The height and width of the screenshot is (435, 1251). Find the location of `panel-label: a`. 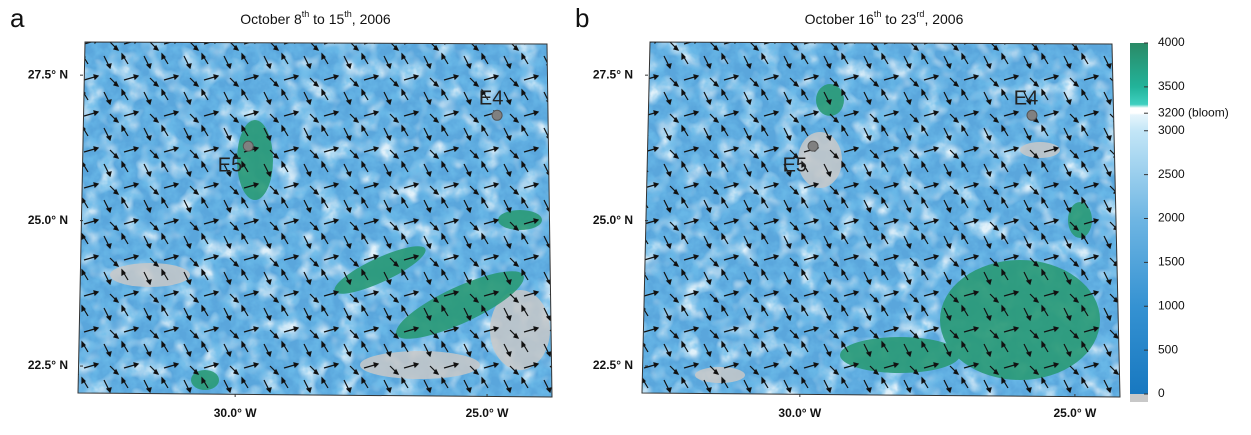

panel-label: a is located at coordinates (17, 18).